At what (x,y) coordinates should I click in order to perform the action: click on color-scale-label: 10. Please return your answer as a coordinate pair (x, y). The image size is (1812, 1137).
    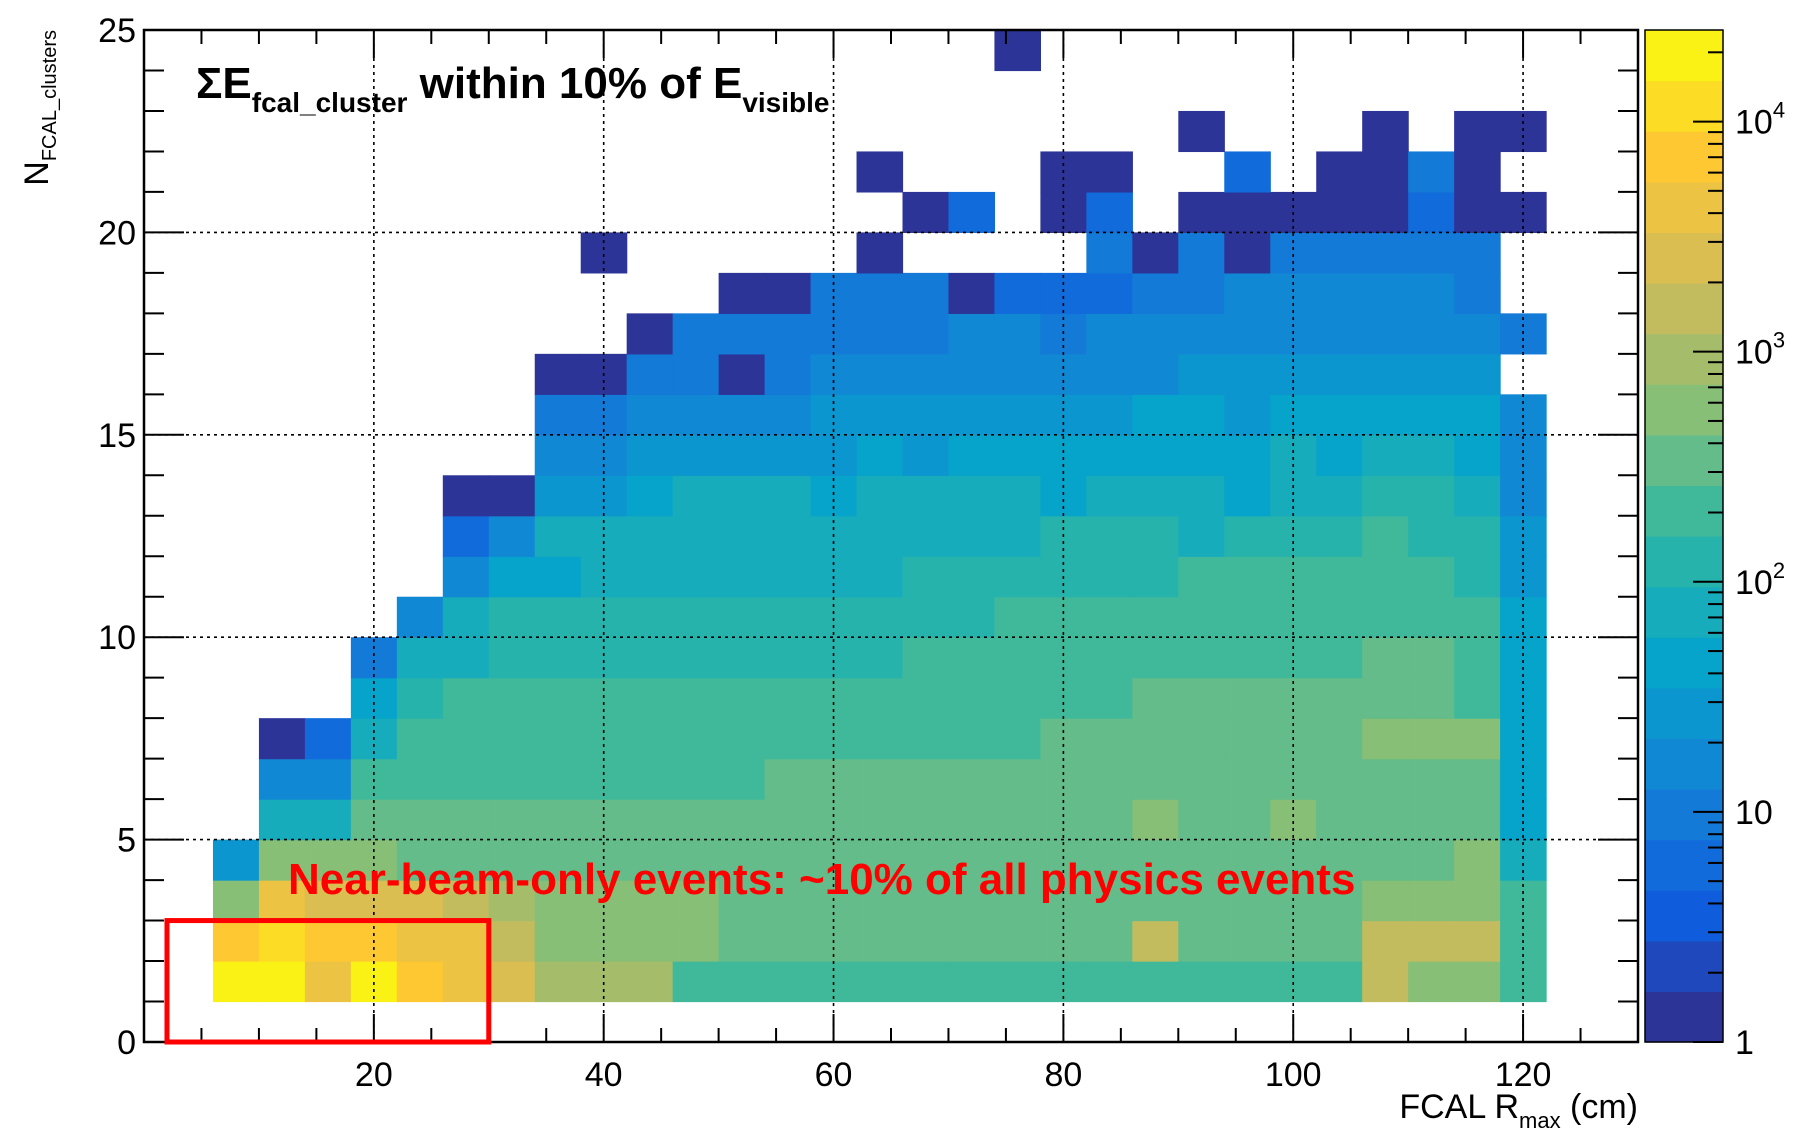
    Looking at the image, I should click on (1754, 813).